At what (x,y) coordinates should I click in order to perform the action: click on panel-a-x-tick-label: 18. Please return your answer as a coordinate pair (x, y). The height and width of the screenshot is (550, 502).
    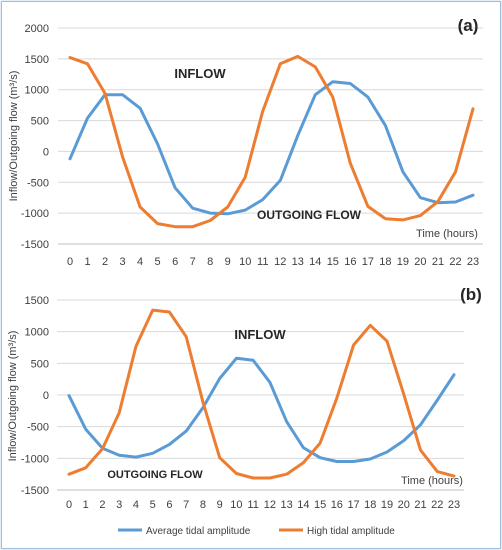
    Looking at the image, I should click on (385, 262).